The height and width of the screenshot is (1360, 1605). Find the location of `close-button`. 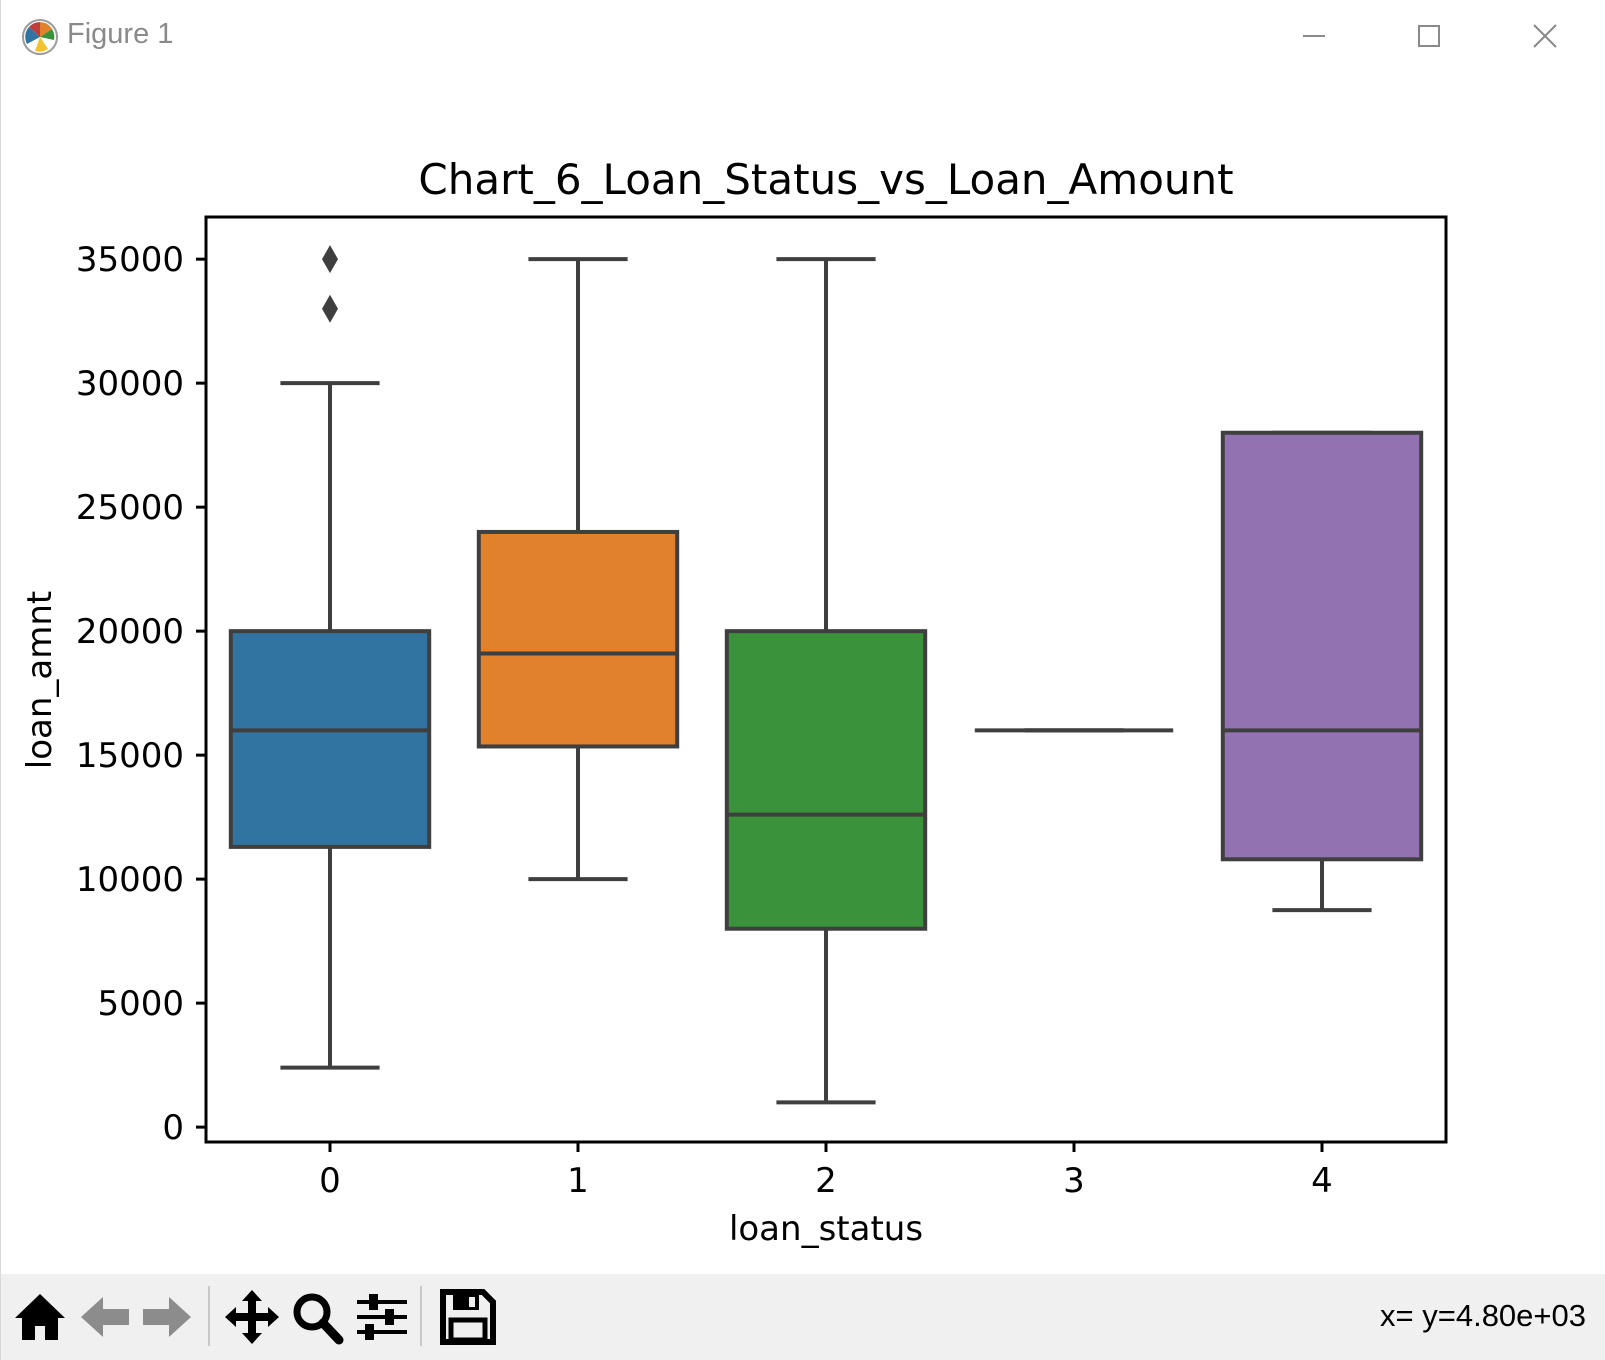

close-button is located at coordinates (1545, 36).